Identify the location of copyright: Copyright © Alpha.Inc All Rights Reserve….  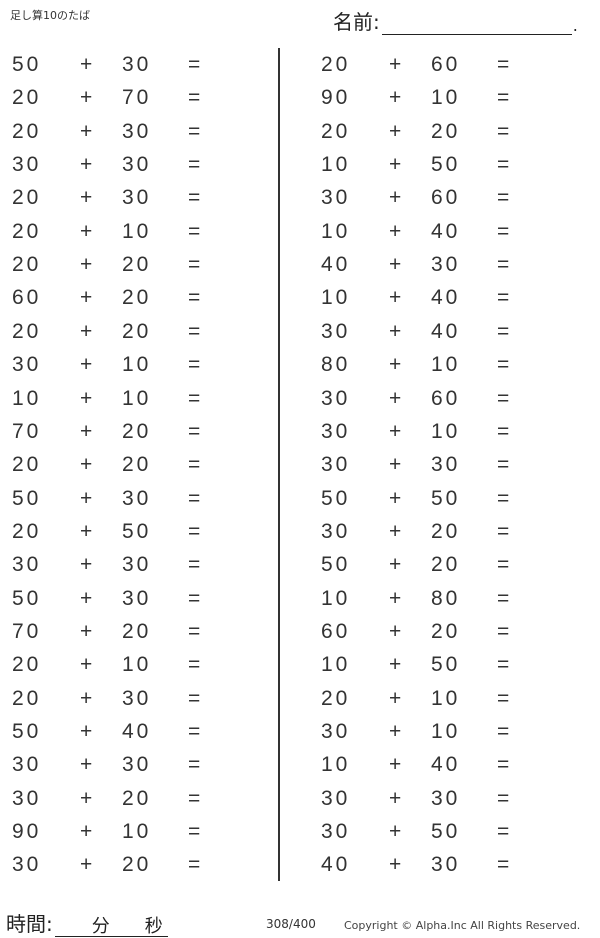
(462, 925).